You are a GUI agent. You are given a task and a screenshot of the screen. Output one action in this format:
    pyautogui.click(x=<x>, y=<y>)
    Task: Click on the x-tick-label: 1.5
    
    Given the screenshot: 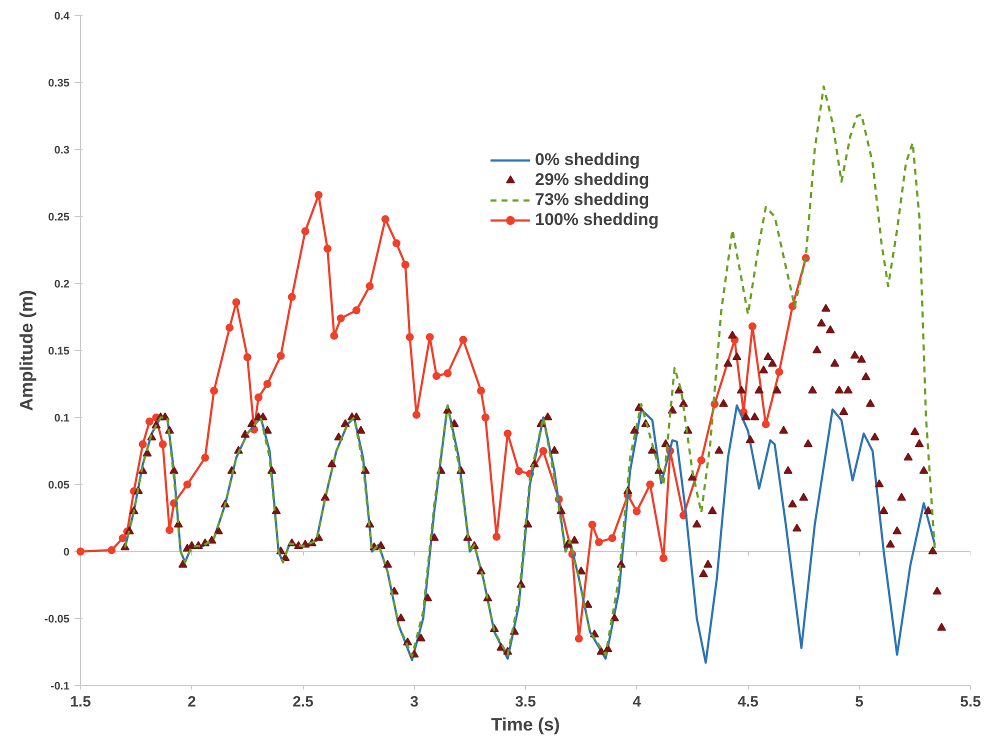 What is the action you would take?
    pyautogui.click(x=80, y=702)
    